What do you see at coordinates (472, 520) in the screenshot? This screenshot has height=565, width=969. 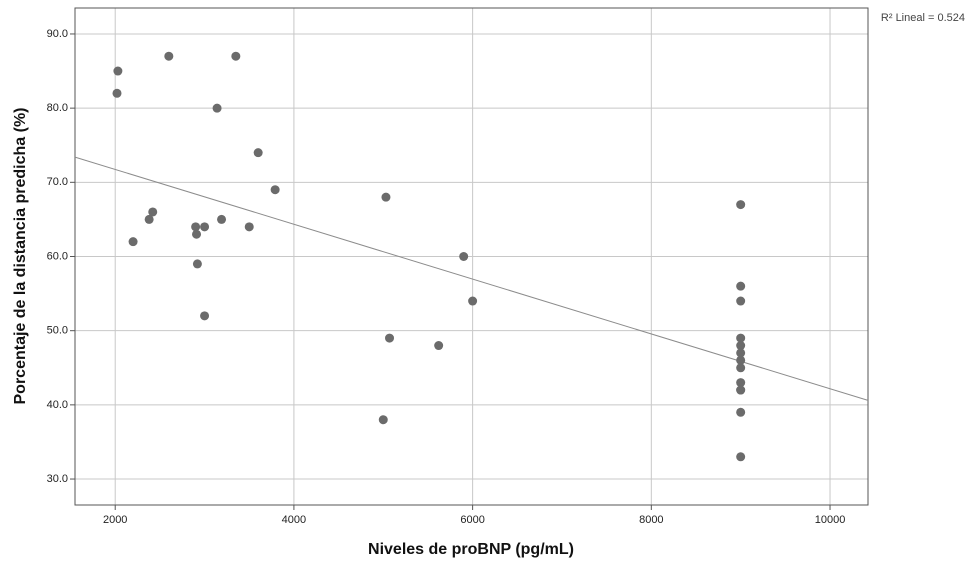 I see `x-tick-label: 6000` at bounding box center [472, 520].